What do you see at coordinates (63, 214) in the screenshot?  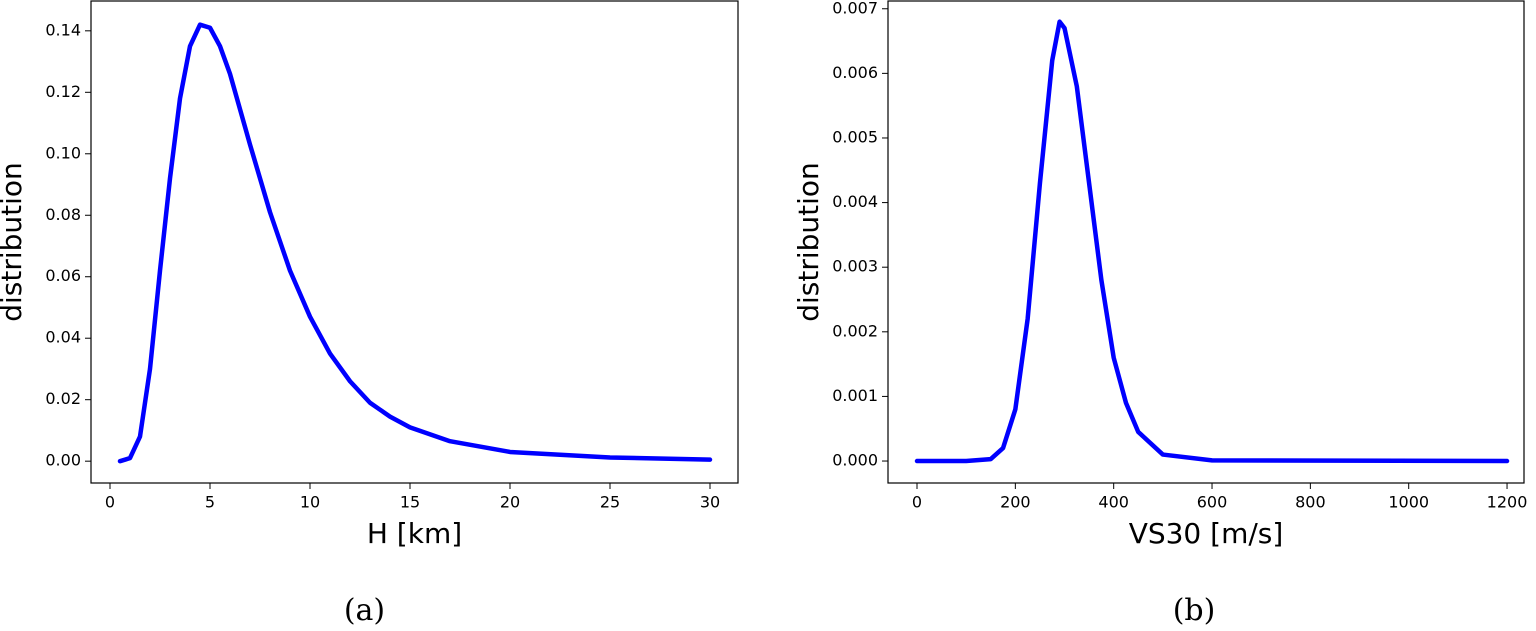 I see `y-tick-label: 0.08` at bounding box center [63, 214].